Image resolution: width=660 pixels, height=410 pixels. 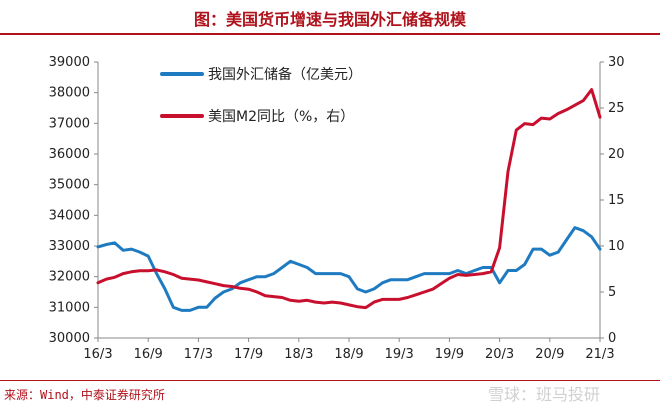 I want to click on x-tick-label: 18/9, so click(x=348, y=354).